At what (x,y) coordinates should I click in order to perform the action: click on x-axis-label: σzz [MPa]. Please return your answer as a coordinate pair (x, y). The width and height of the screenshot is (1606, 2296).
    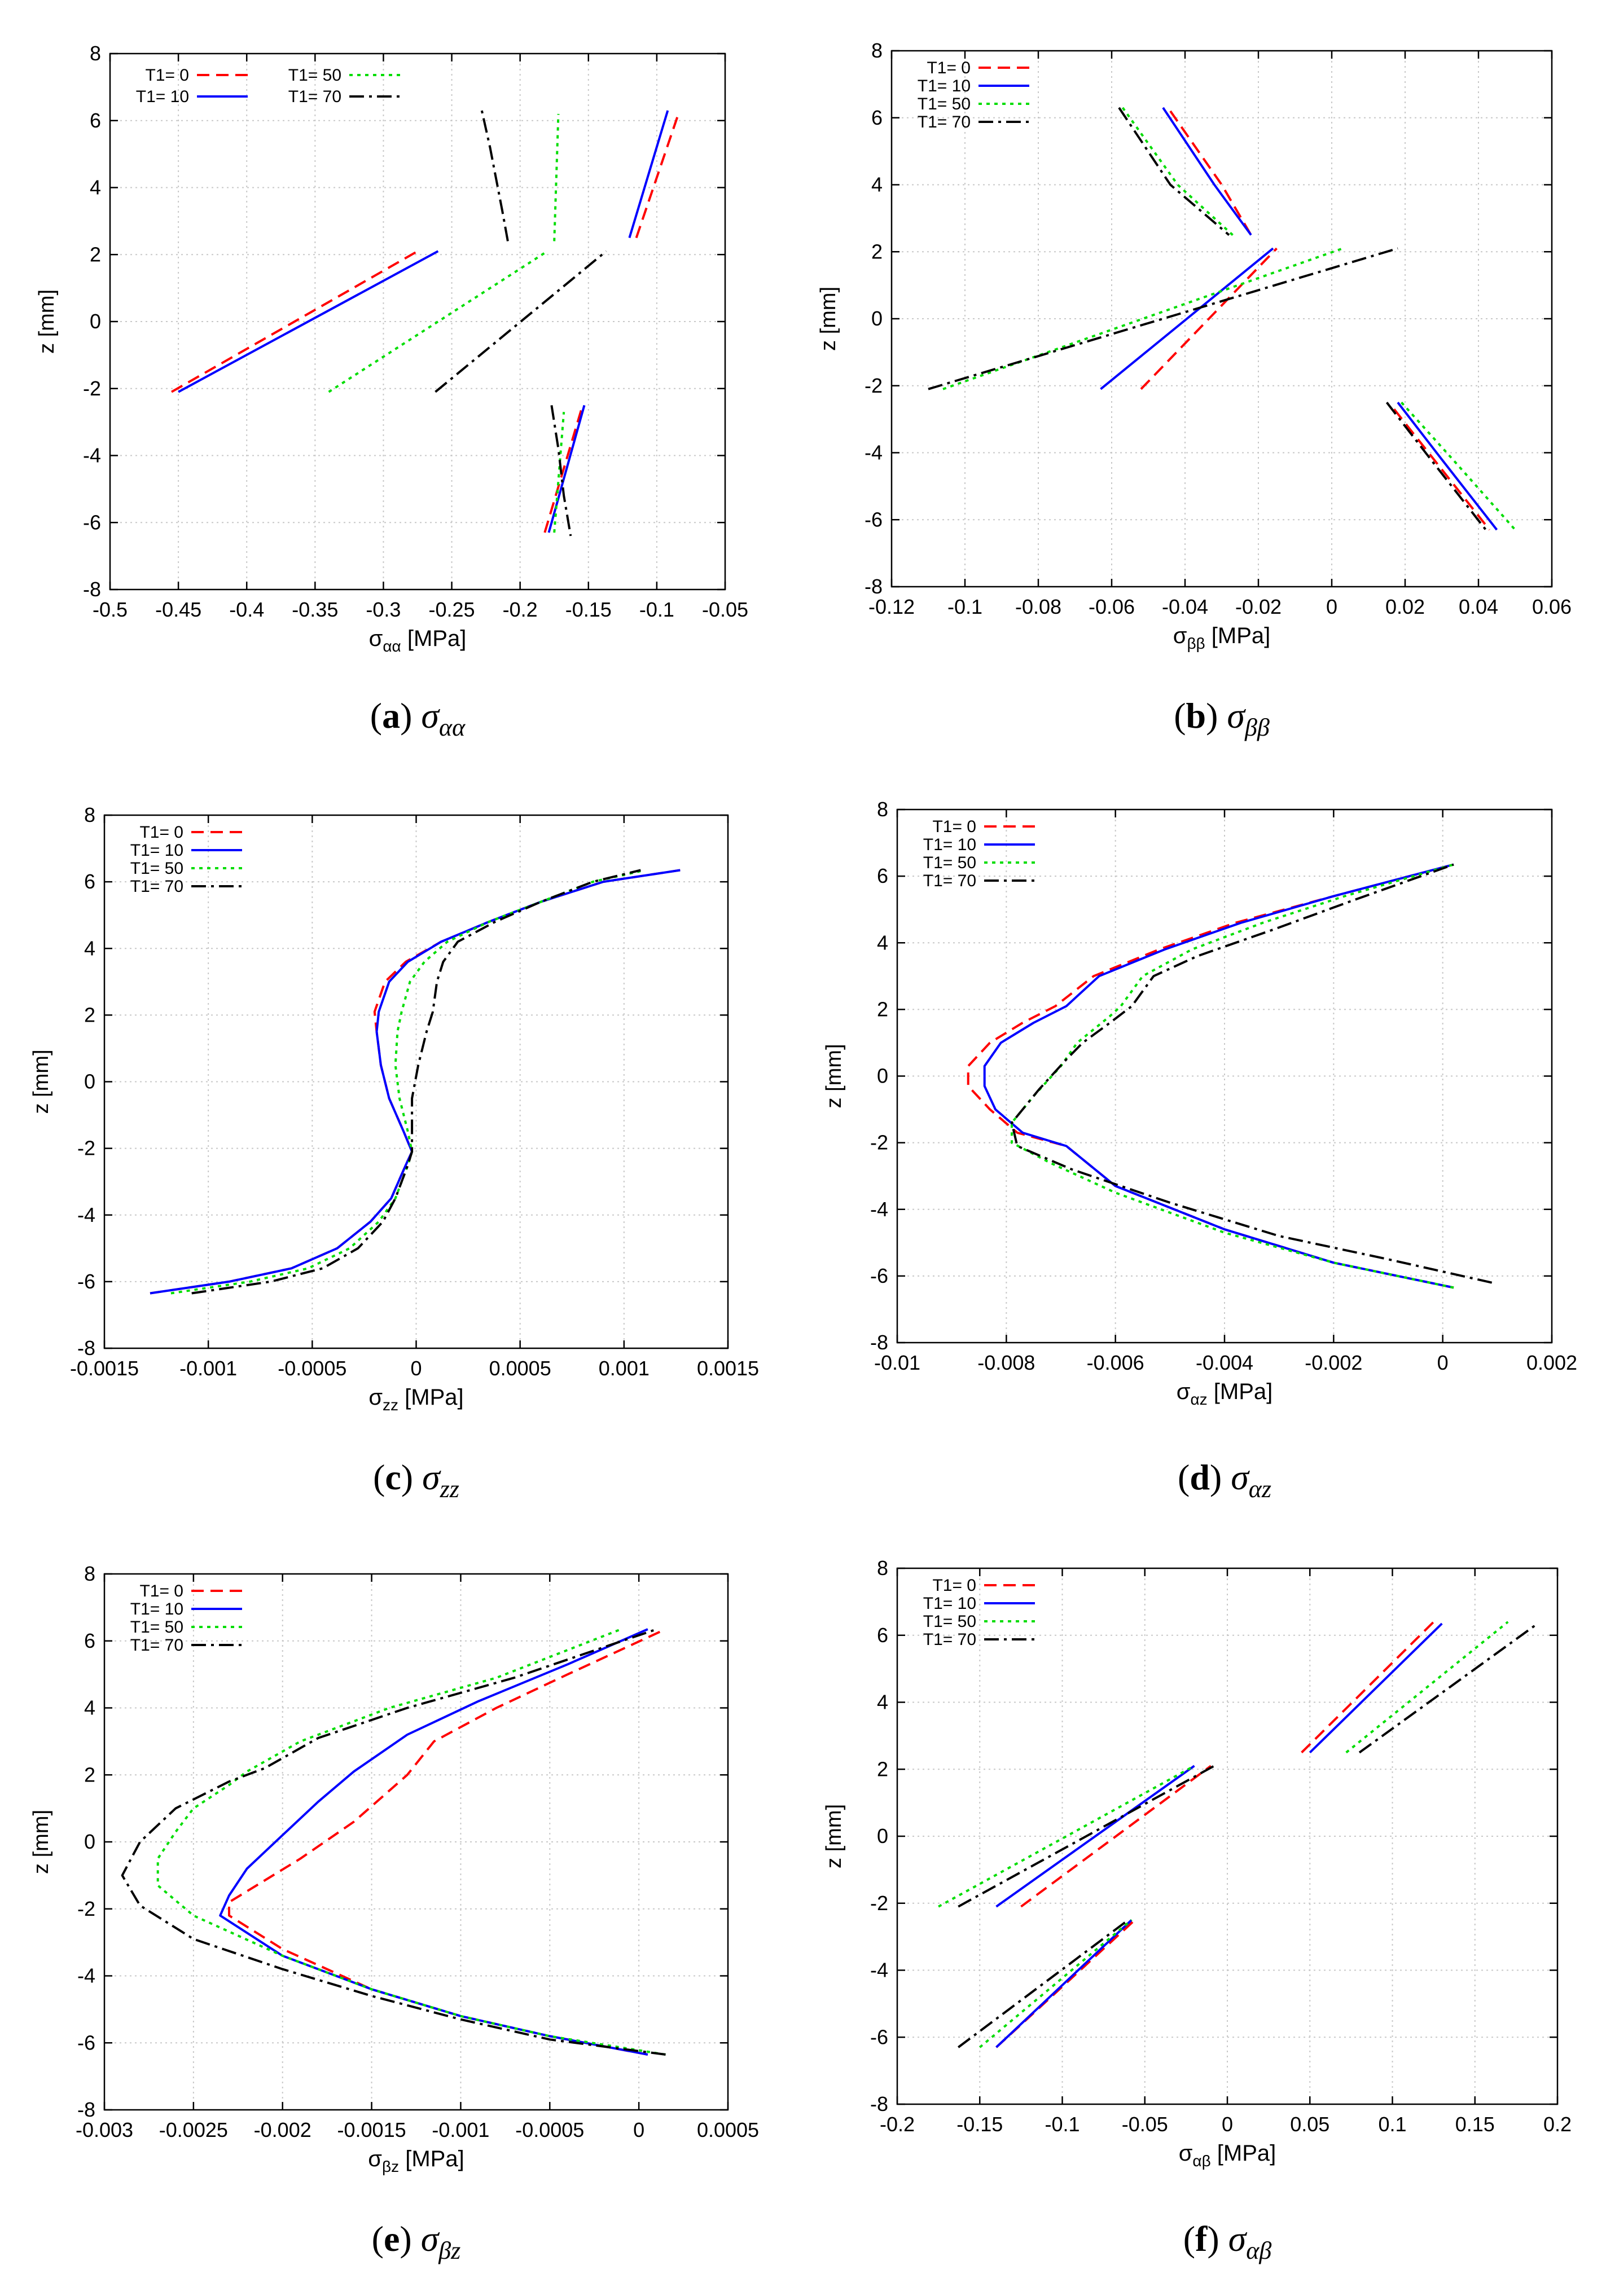
    Looking at the image, I should click on (415, 1399).